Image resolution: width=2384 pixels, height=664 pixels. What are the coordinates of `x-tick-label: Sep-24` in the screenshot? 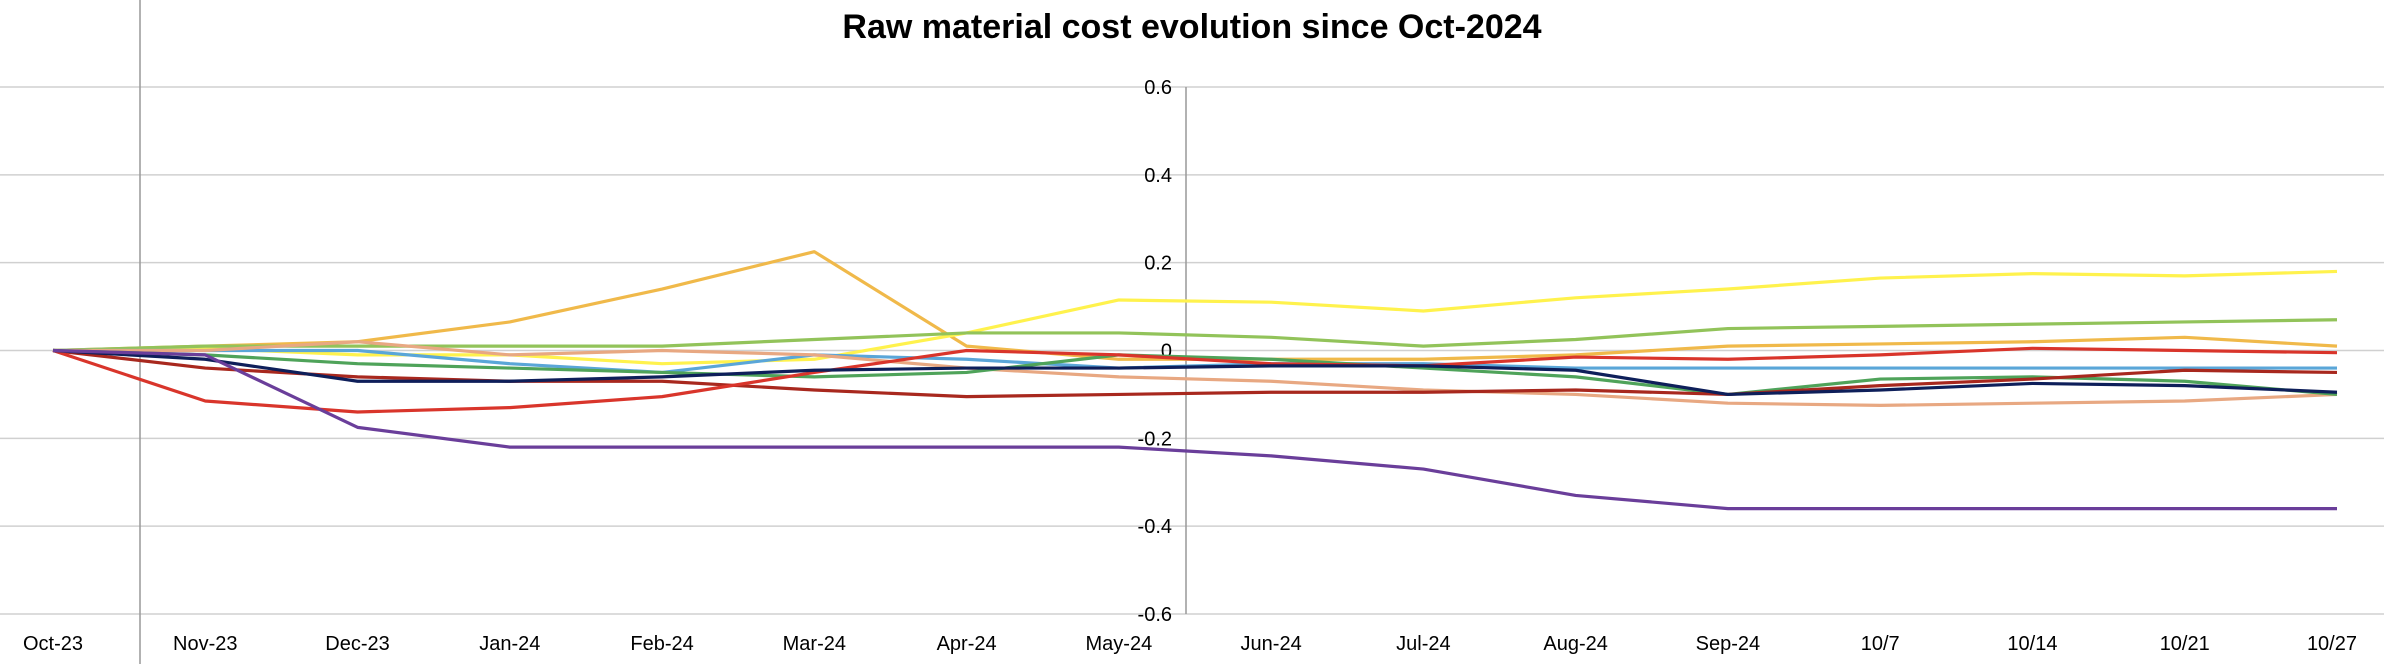 It's located at (1728, 644).